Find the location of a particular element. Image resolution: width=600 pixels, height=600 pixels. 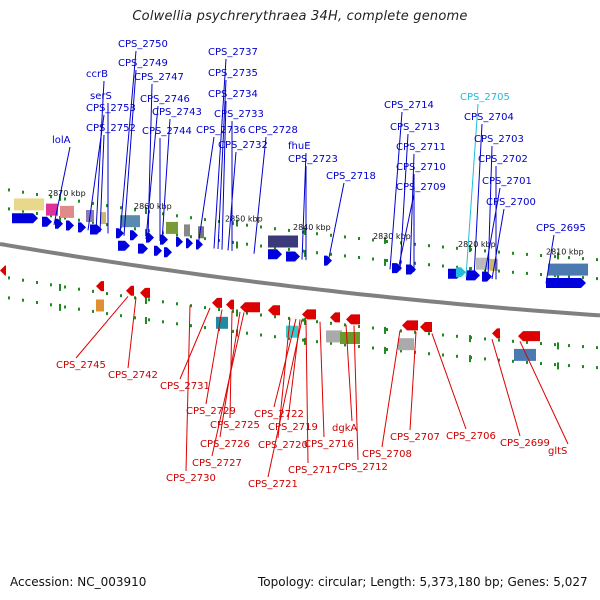

gene-label-top: ccrB is located at coordinates (97, 74).